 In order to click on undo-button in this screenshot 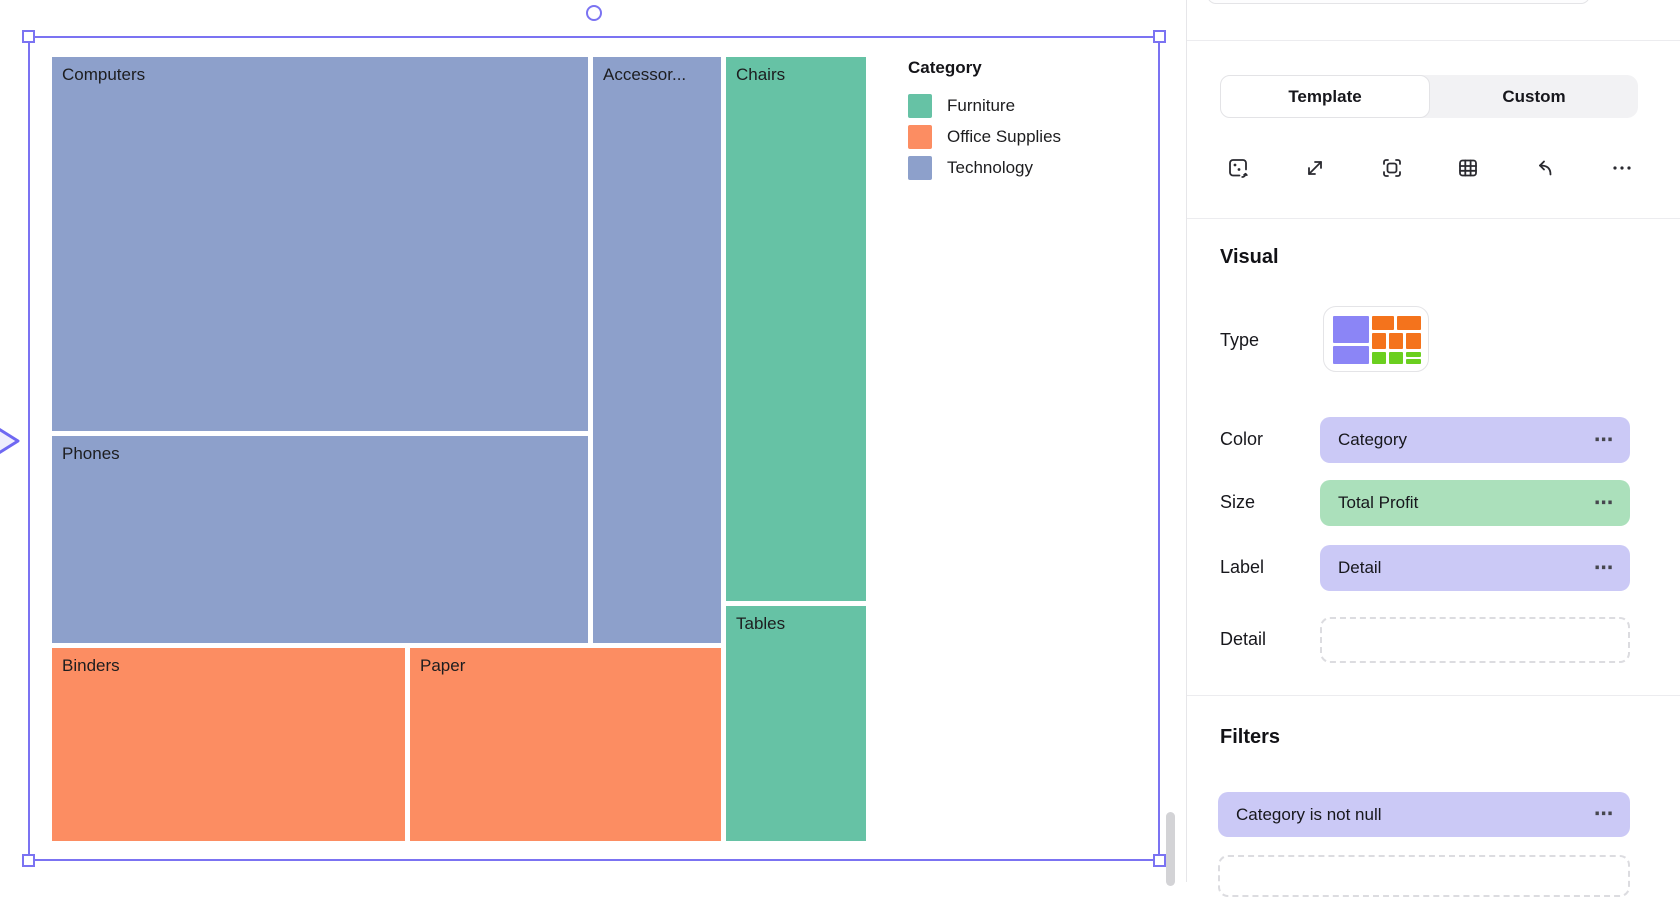, I will do `click(1545, 168)`.